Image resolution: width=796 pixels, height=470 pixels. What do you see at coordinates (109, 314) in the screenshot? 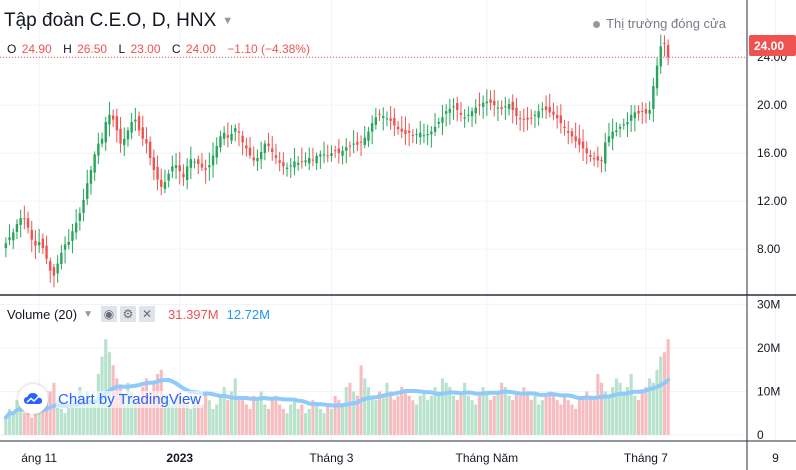
I see `eye-icon: ◉` at bounding box center [109, 314].